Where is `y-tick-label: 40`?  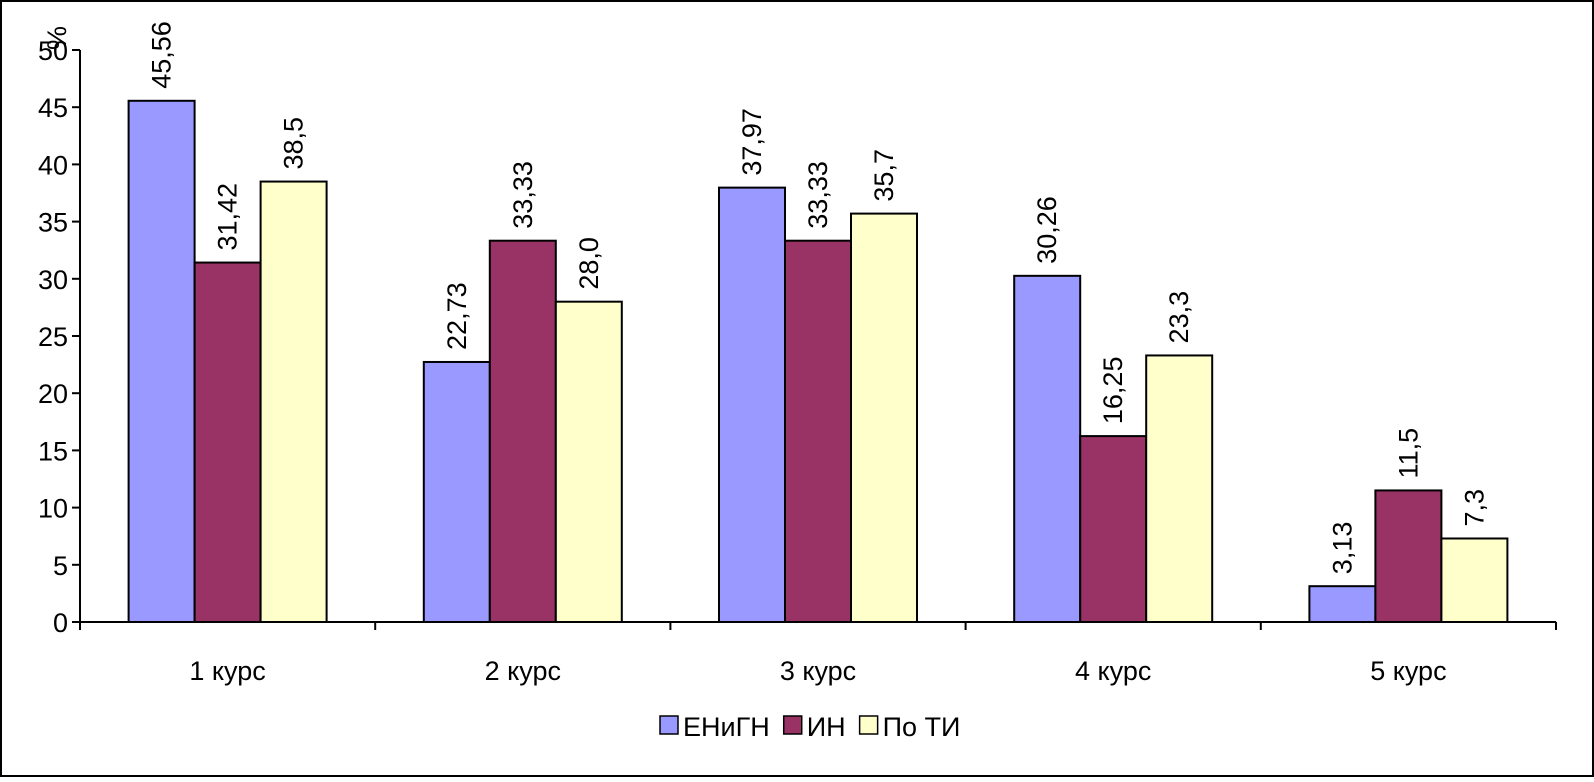 y-tick-label: 40 is located at coordinates (53, 165).